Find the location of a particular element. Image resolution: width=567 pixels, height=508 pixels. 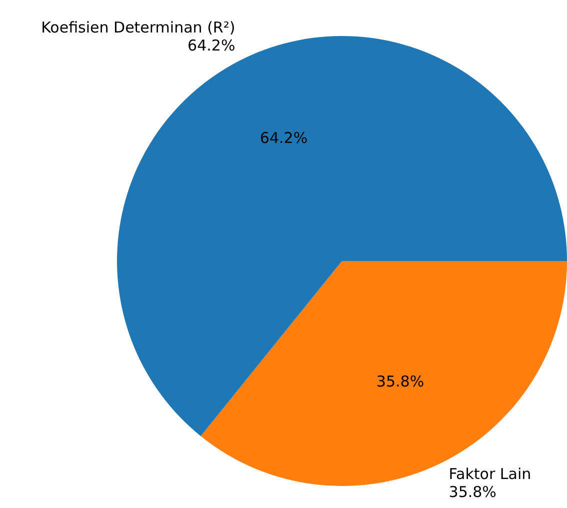

data-label: 35.8% is located at coordinates (400, 381).